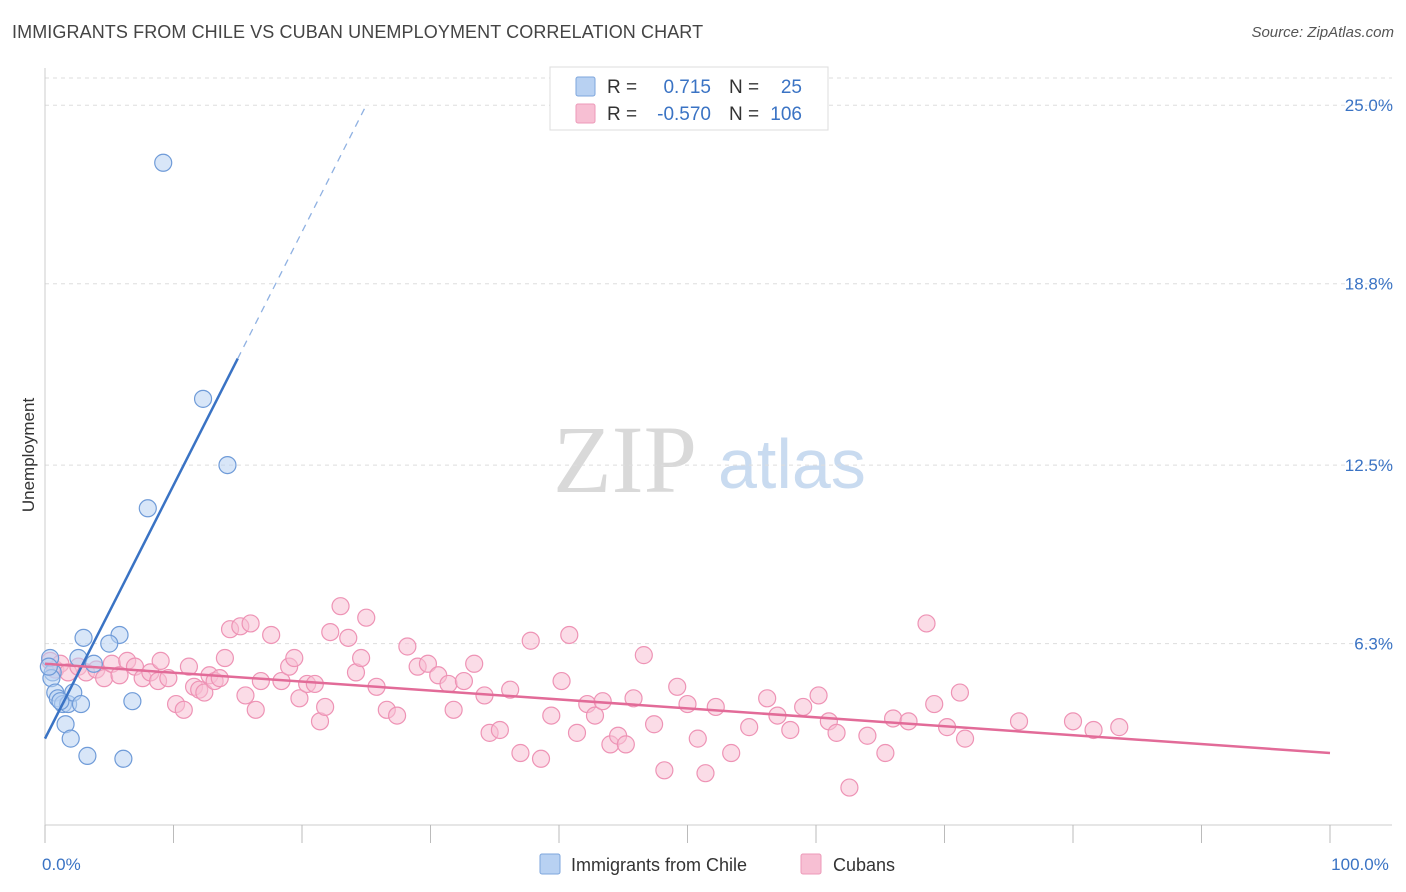 Image resolution: width=1406 pixels, height=892 pixels. What do you see at coordinates (1369, 284) in the screenshot?
I see `y-tick-label: 18.8%` at bounding box center [1369, 284].